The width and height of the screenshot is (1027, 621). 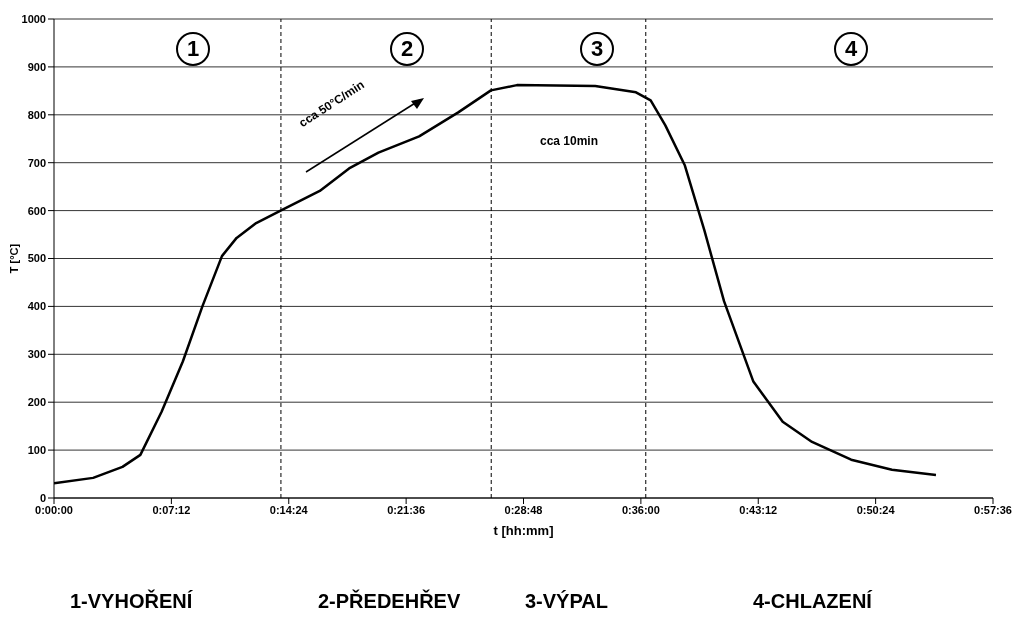 I want to click on x-tick-label: 0:57:36, so click(x=993, y=509).